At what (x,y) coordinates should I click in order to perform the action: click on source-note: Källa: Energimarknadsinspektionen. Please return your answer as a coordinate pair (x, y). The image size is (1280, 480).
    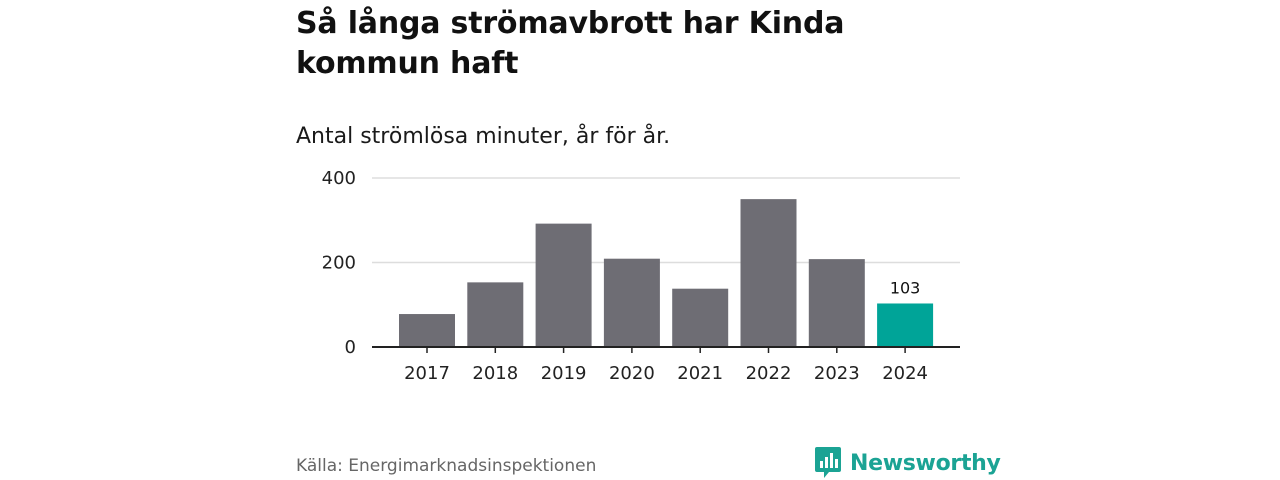
    Looking at the image, I should click on (446, 466).